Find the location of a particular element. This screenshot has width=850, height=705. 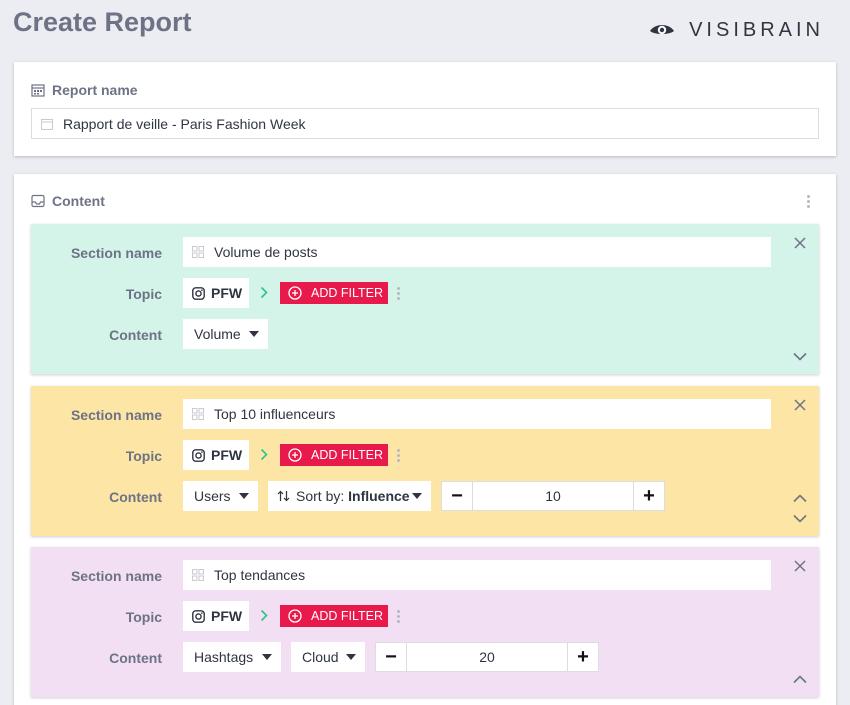

eye-icon is located at coordinates (662, 29).